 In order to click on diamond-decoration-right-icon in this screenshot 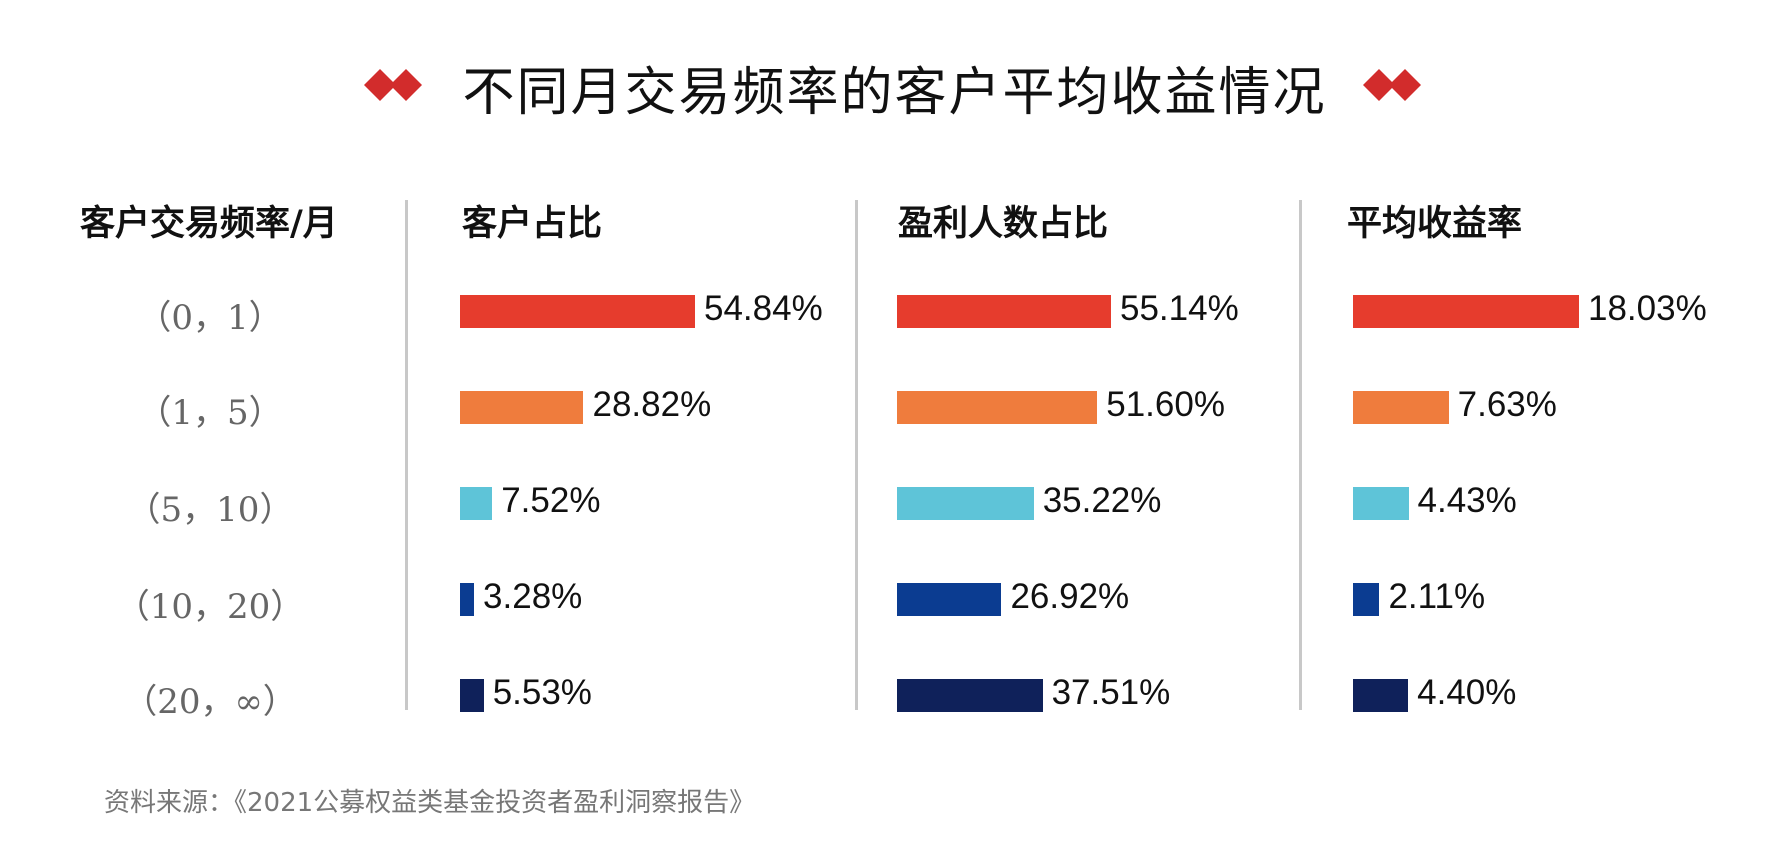, I will do `click(1391, 85)`.